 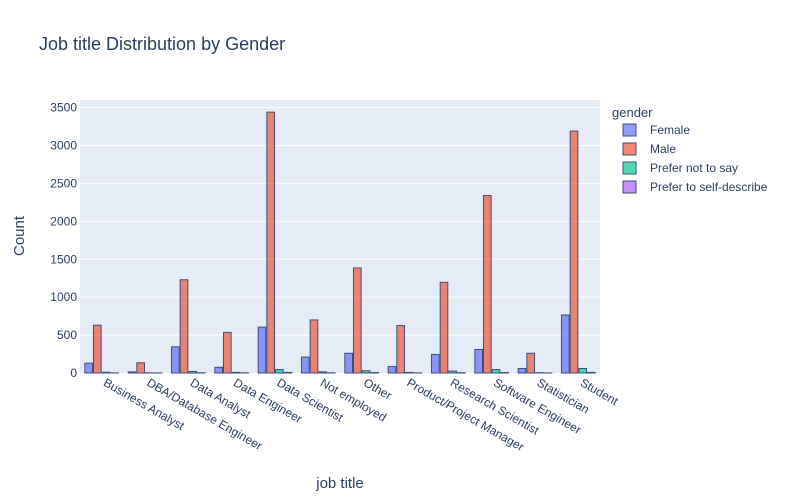 I want to click on y-tick-label: 1500, so click(x=63, y=259).